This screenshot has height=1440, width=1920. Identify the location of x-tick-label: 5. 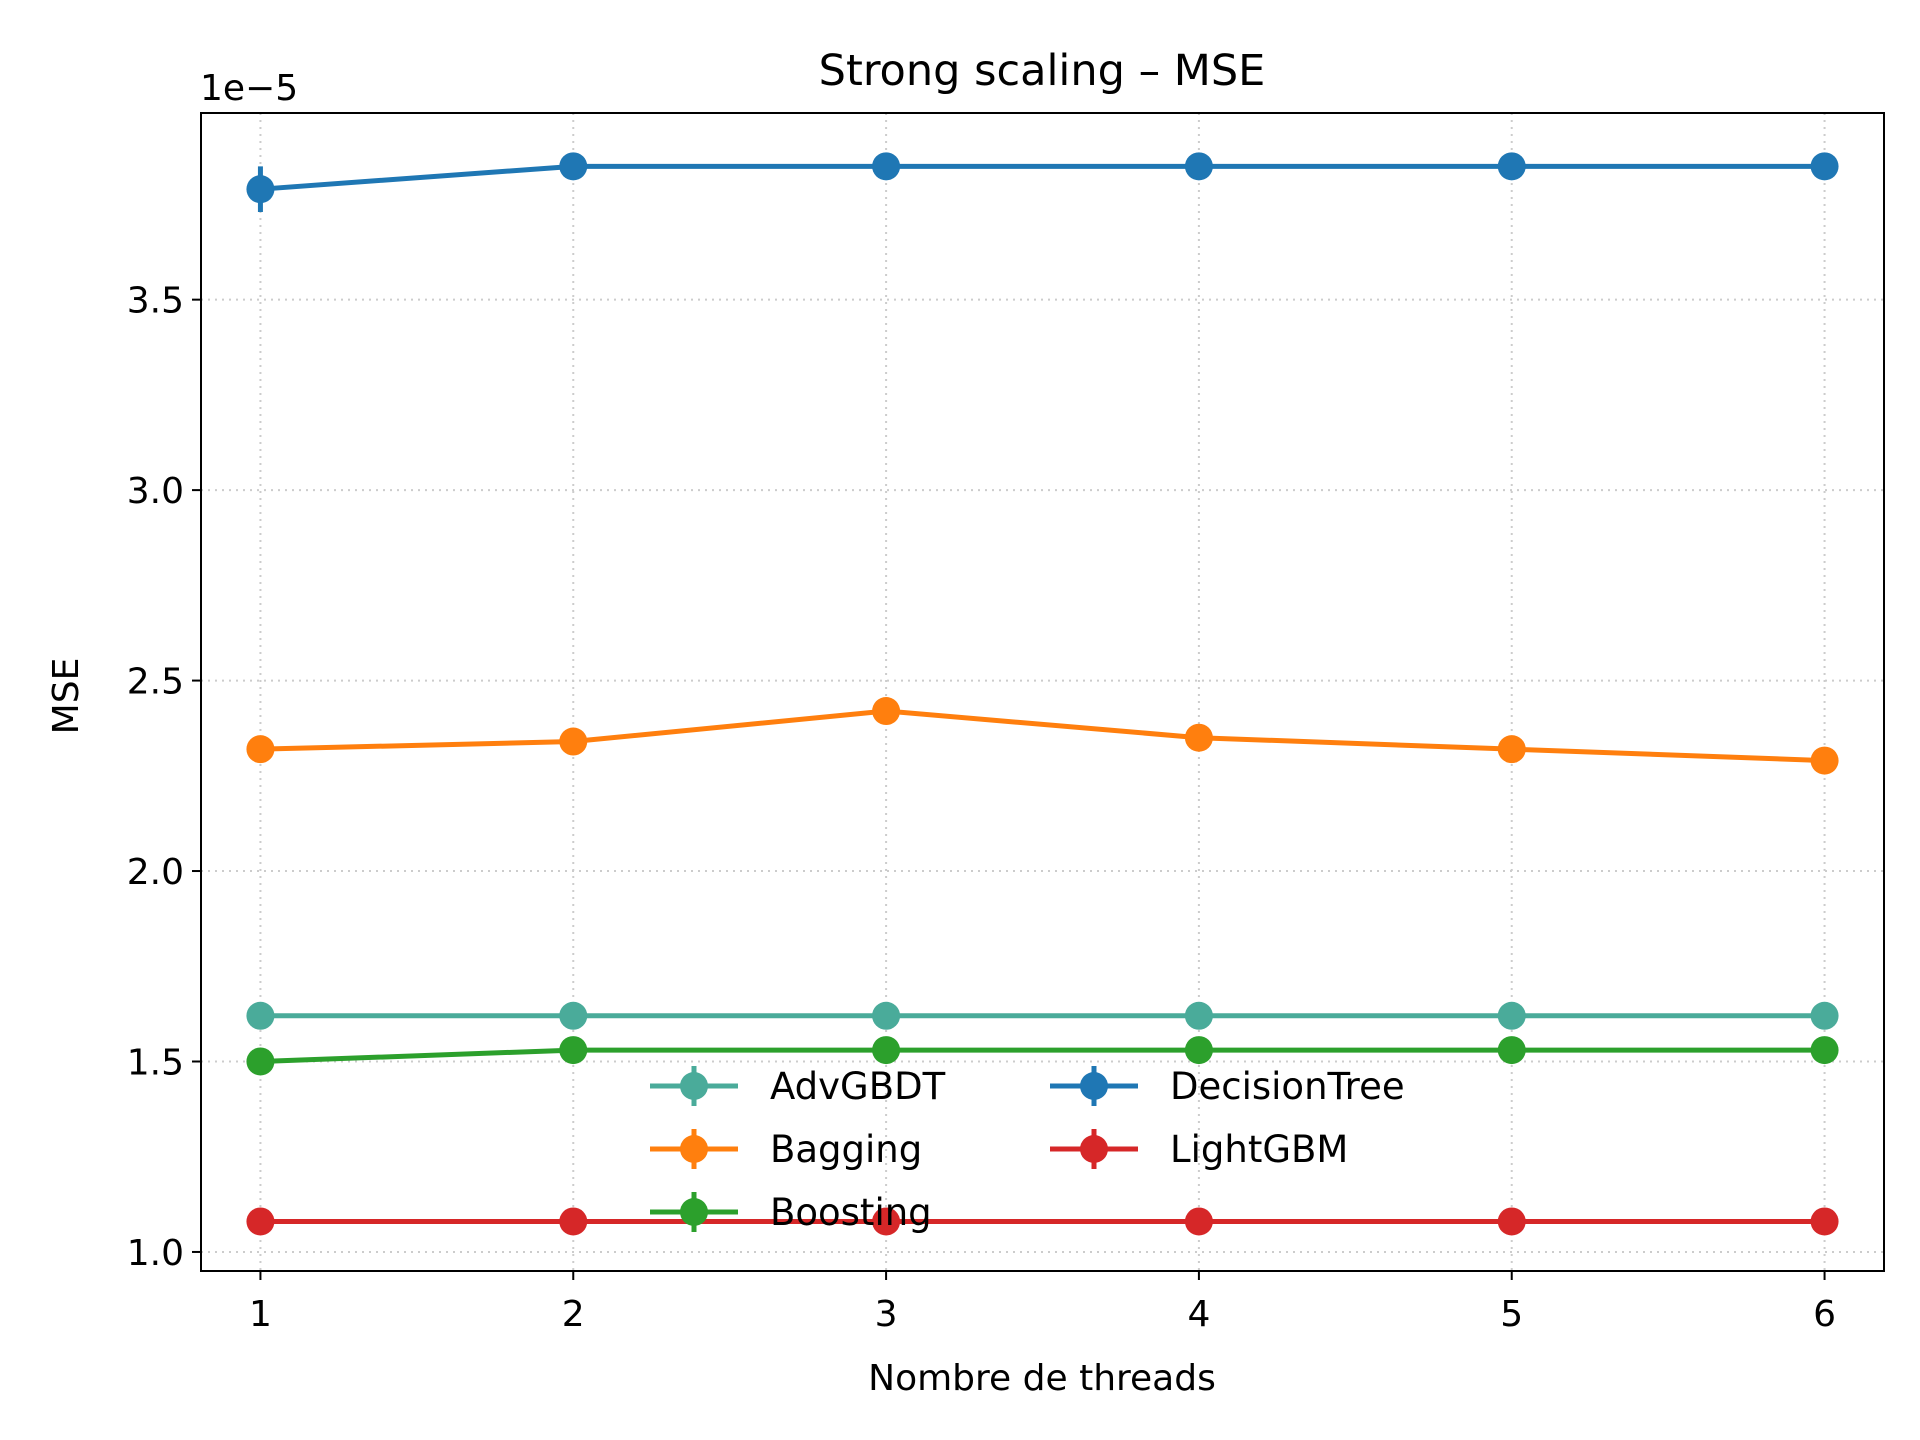
(1511, 1314).